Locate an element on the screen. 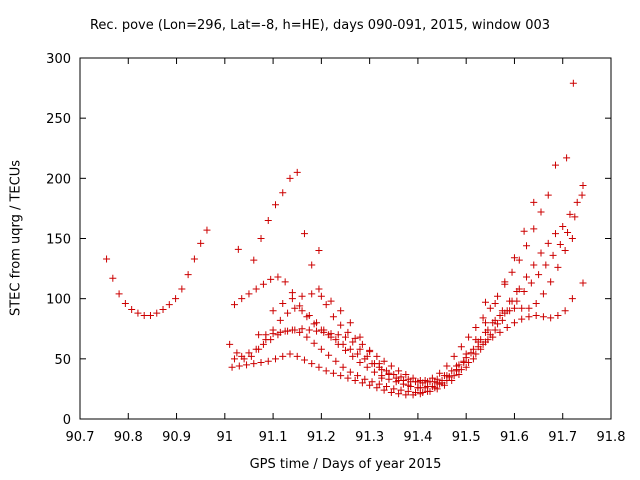  x-tick-label: 91.2 is located at coordinates (321, 437).